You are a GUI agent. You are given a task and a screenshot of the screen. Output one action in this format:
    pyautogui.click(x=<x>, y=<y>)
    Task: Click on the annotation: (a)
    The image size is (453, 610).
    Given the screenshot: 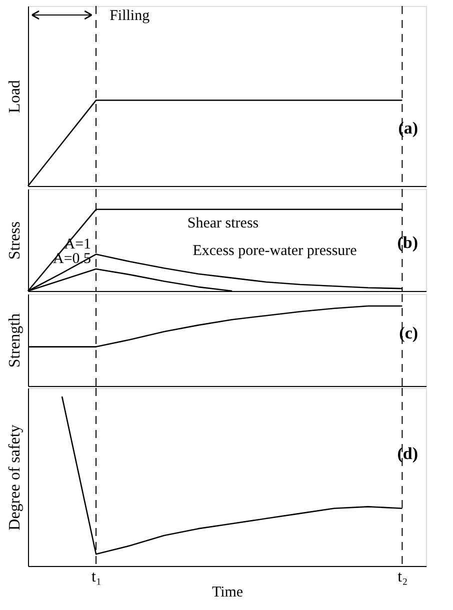 What is the action you would take?
    pyautogui.click(x=408, y=128)
    